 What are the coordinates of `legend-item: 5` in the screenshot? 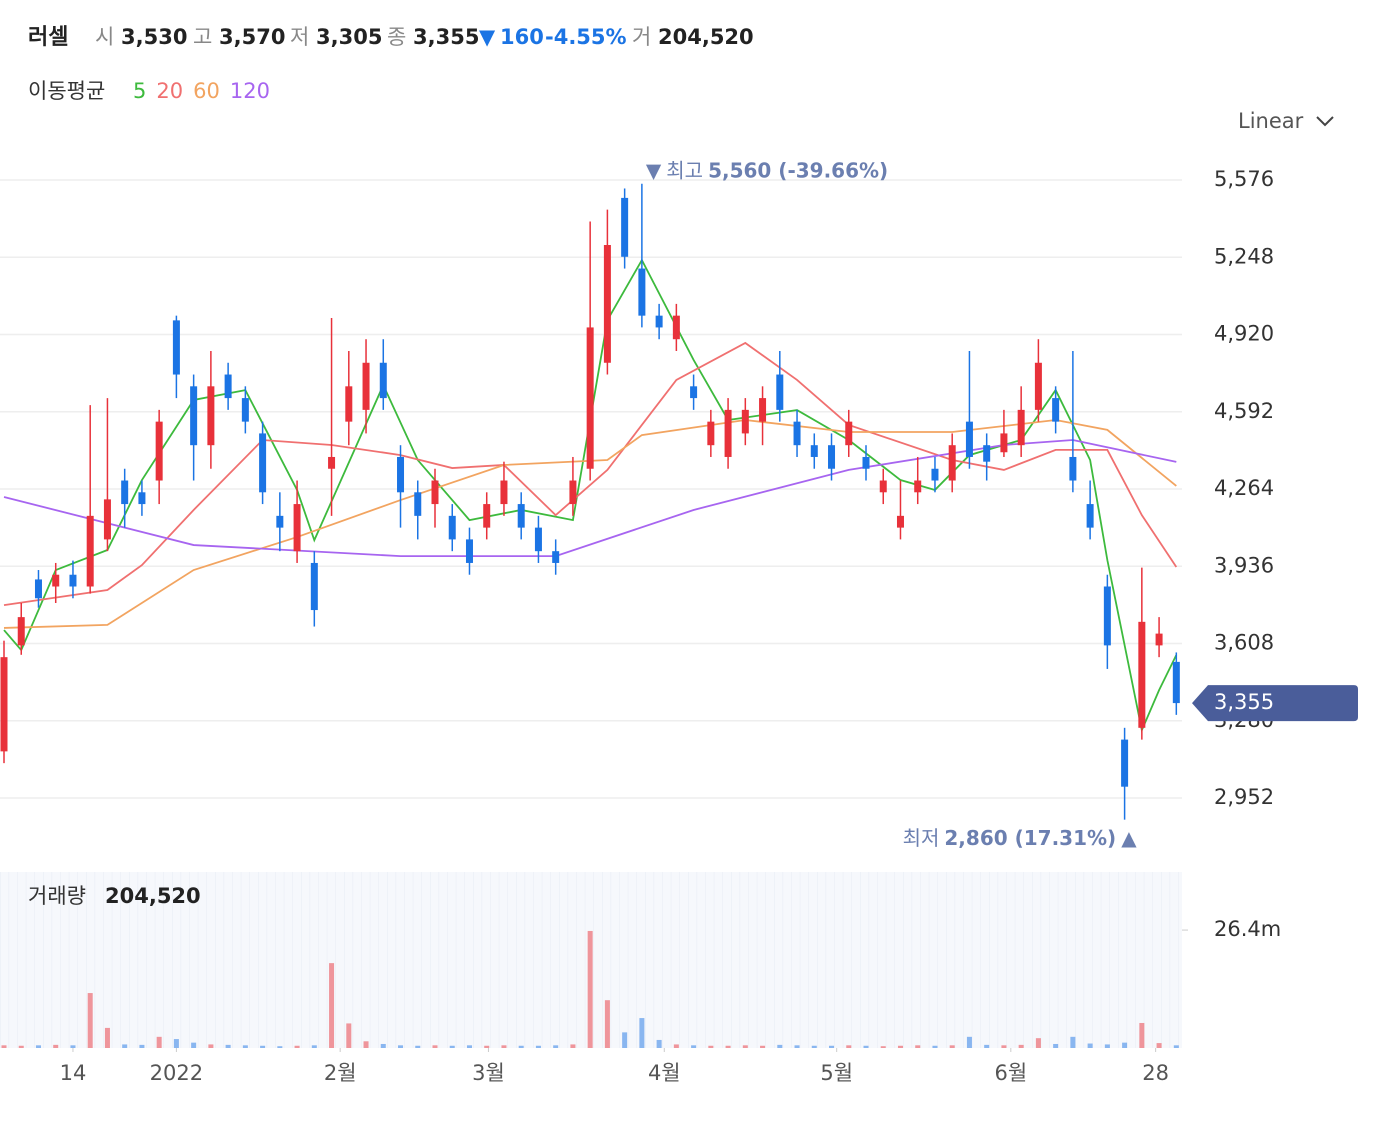 It's located at (139, 91).